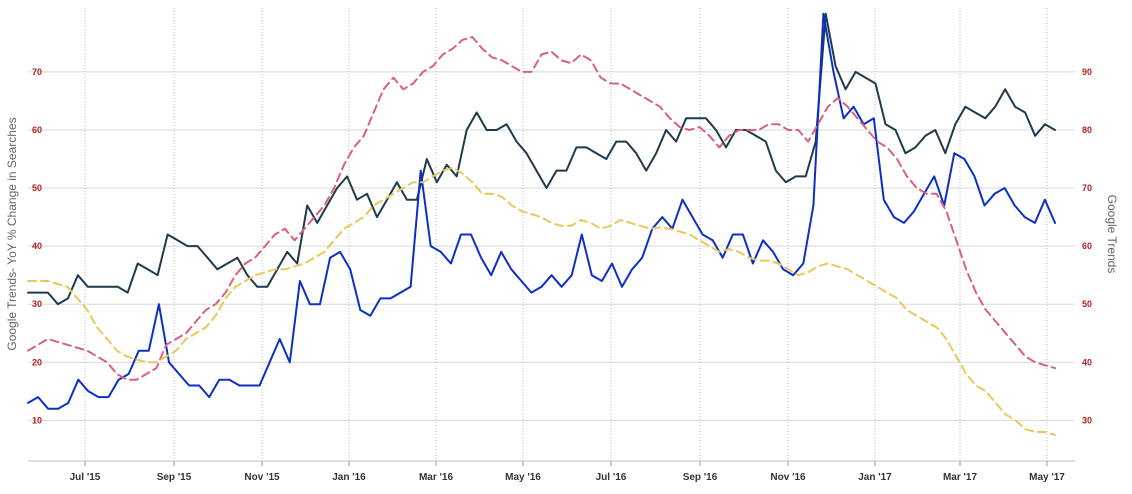 Image resolution: width=1132 pixels, height=494 pixels. Describe the element at coordinates (37, 304) in the screenshot. I see `y-left-tick-label: 30` at that location.